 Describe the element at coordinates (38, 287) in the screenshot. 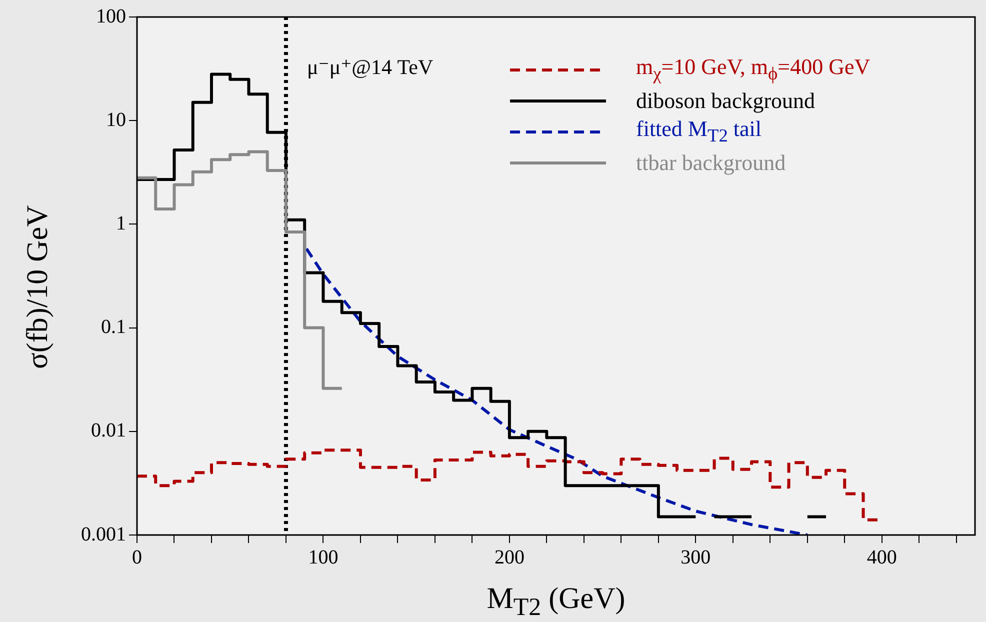

I see `y-axis-title: σ(fb)/10 GeV` at that location.